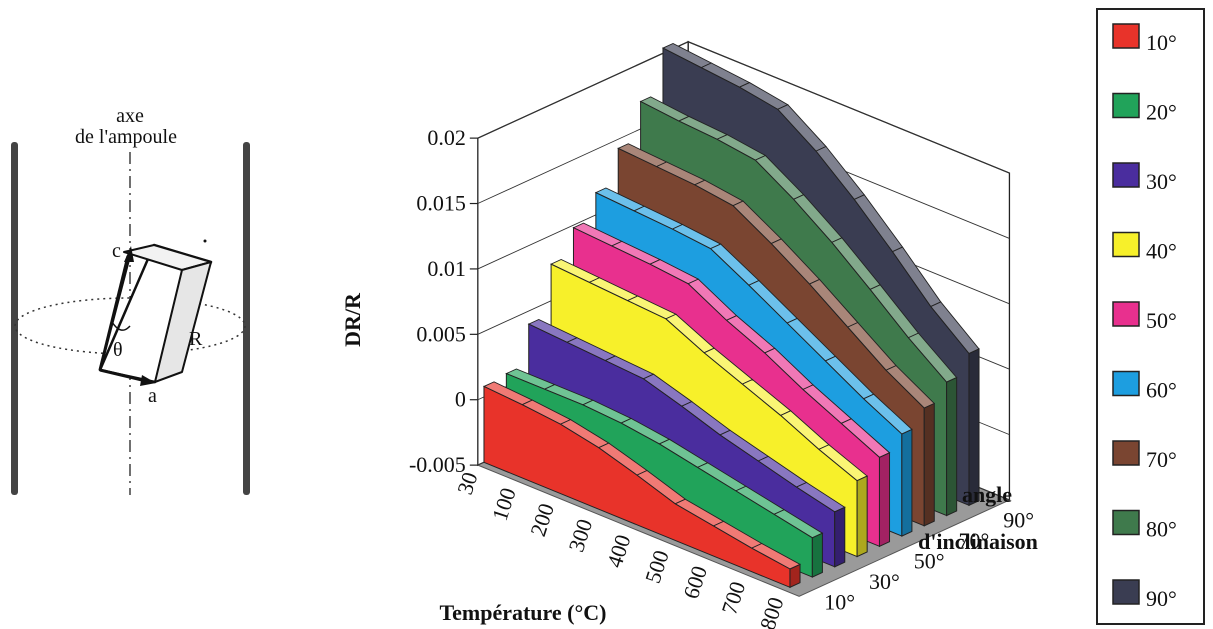 The image size is (1213, 629). What do you see at coordinates (839, 601) in the screenshot?
I see `depth-tick-label: 10°` at bounding box center [839, 601].